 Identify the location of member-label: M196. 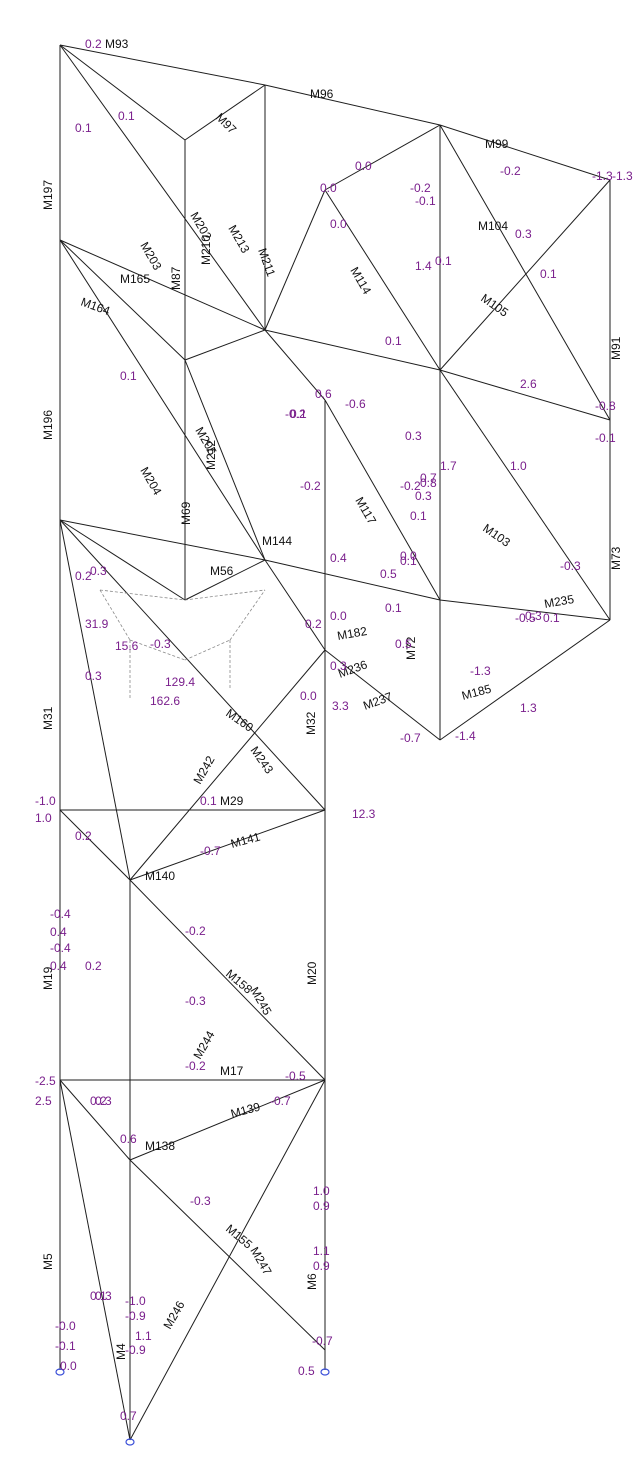
(48, 425).